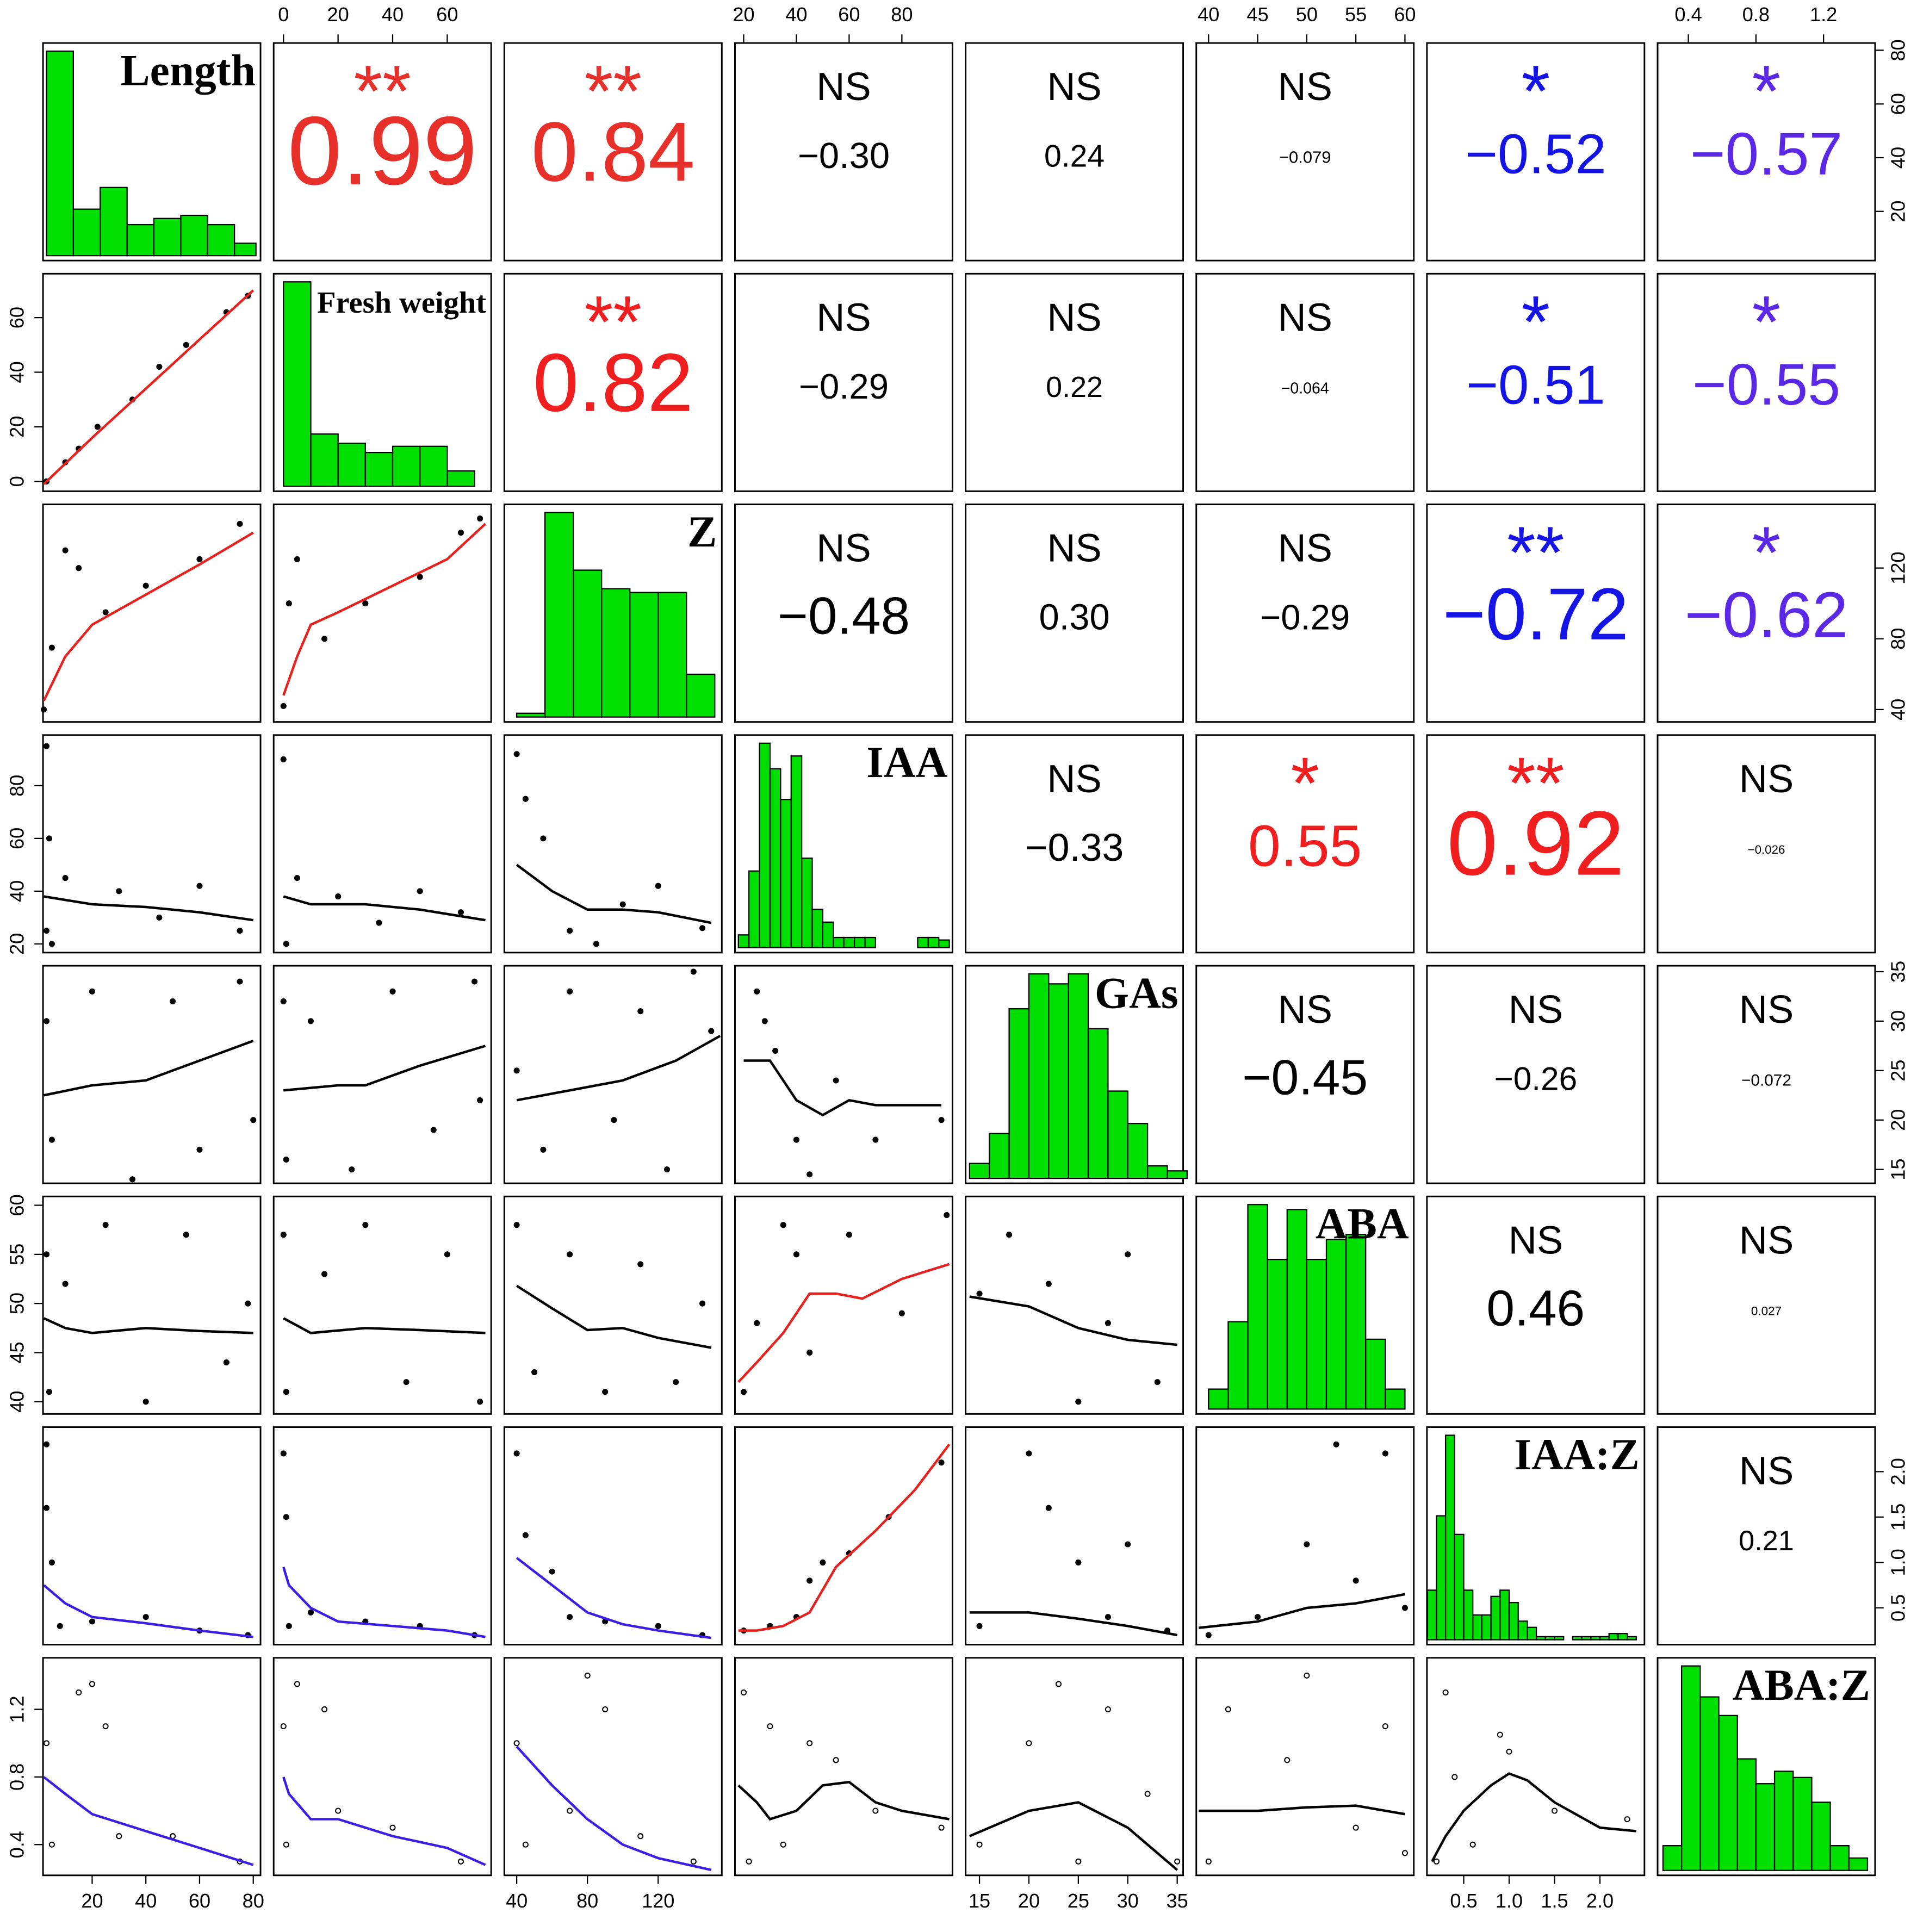  Describe the element at coordinates (1307, 14) in the screenshot. I see `x-tick-label: 50` at that location.